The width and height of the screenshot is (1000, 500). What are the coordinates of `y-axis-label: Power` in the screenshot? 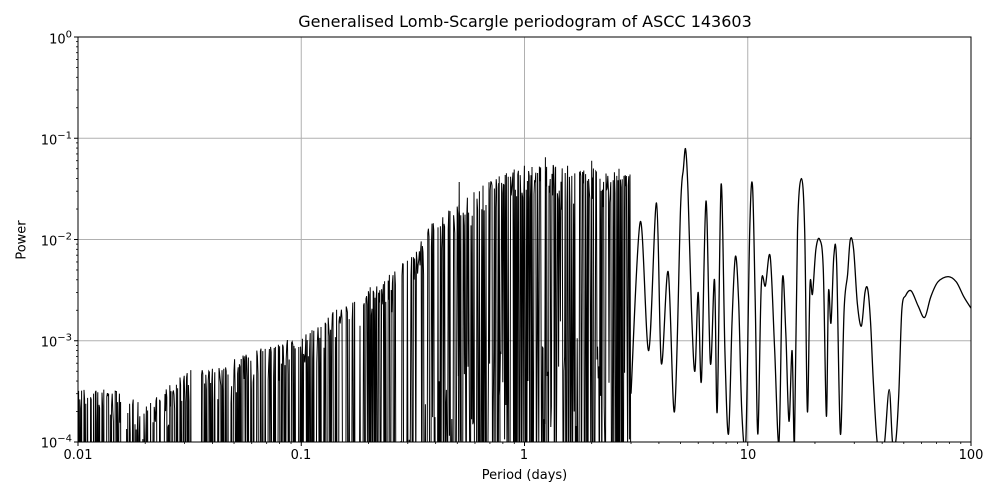 It's located at (22, 240).